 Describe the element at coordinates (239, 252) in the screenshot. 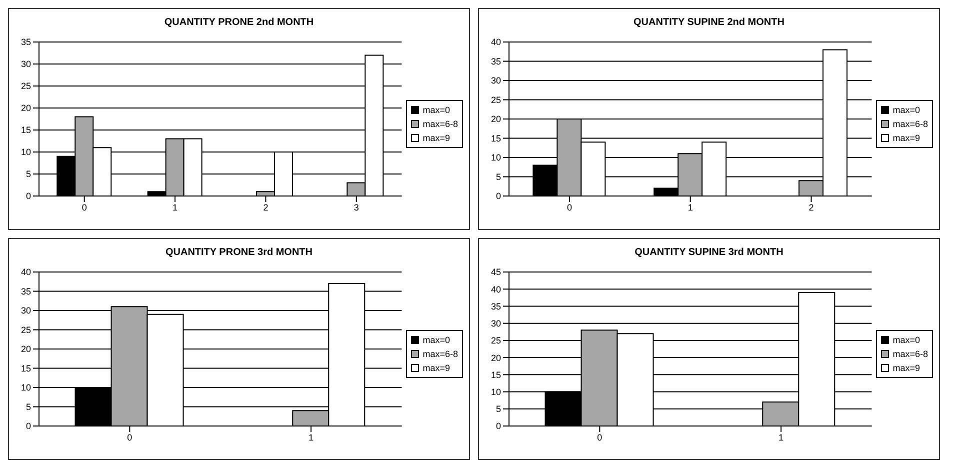

I see `chart-title: QUANTITY PRONE 3rd MONTH` at that location.